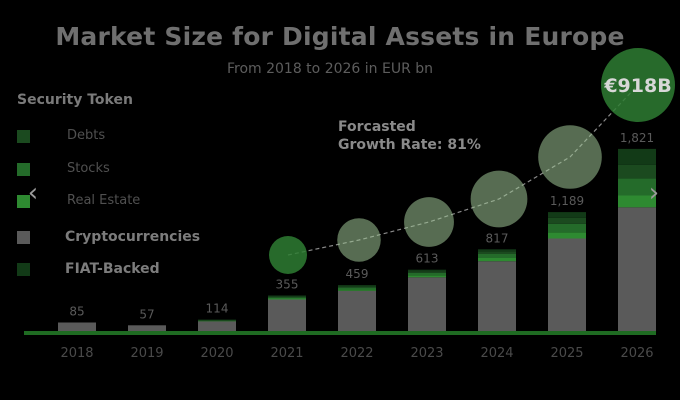 Image resolution: width=680 pixels, height=400 pixels. Describe the element at coordinates (567, 284) in the screenshot. I see `bar-segment-cryptocurrencies-2025` at that location.